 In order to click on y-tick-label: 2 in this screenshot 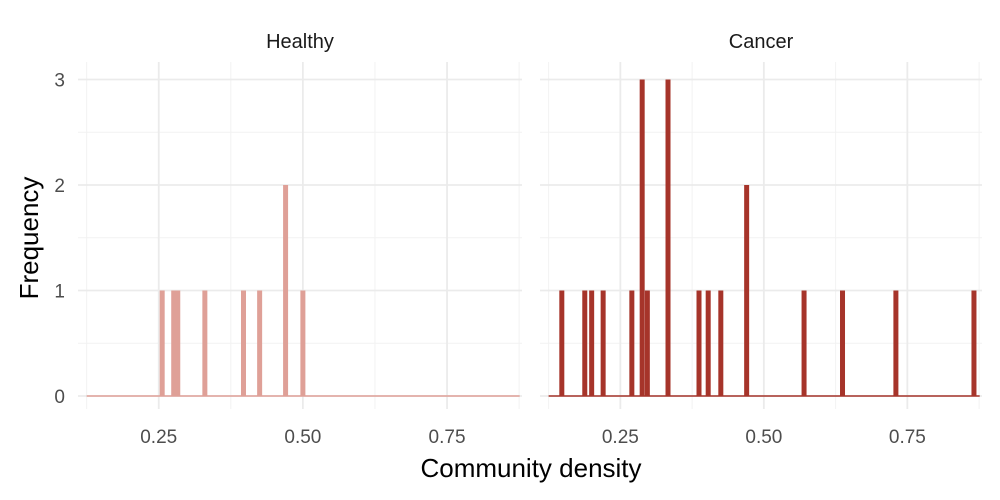, I will do `click(59, 186)`.